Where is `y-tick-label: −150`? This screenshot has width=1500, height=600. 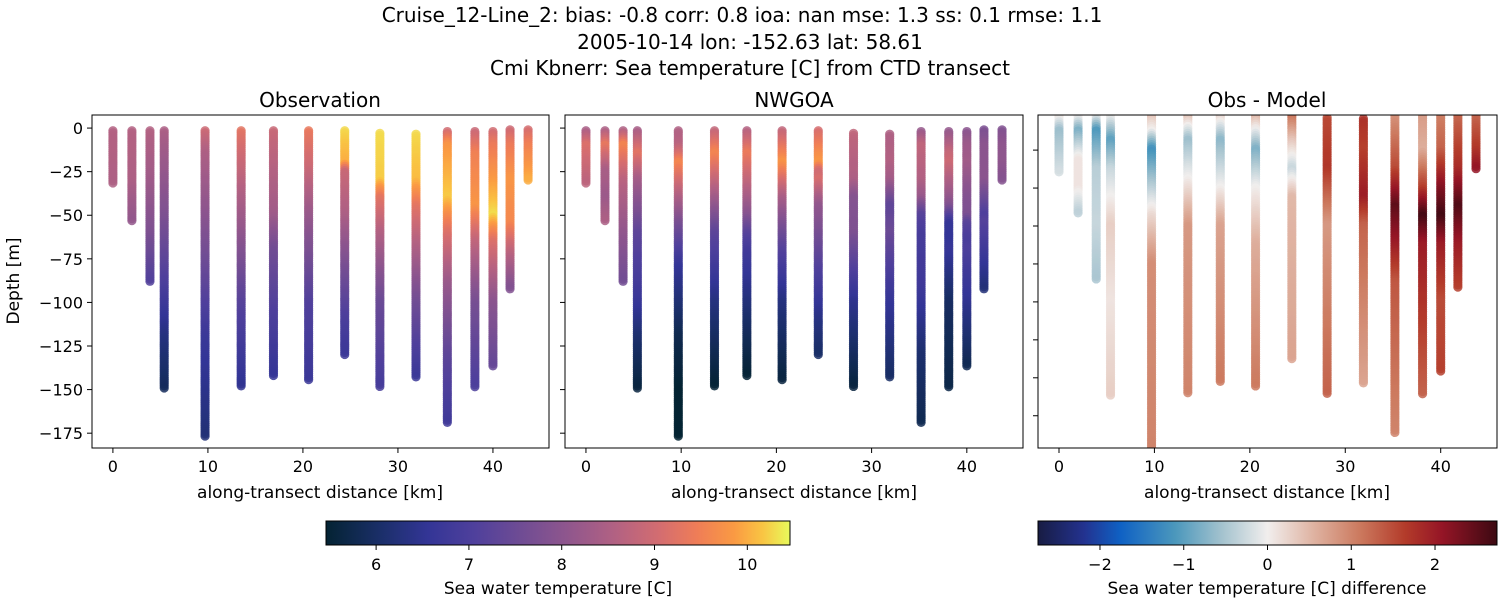 y-tick-label: −150 is located at coordinates (61, 390).